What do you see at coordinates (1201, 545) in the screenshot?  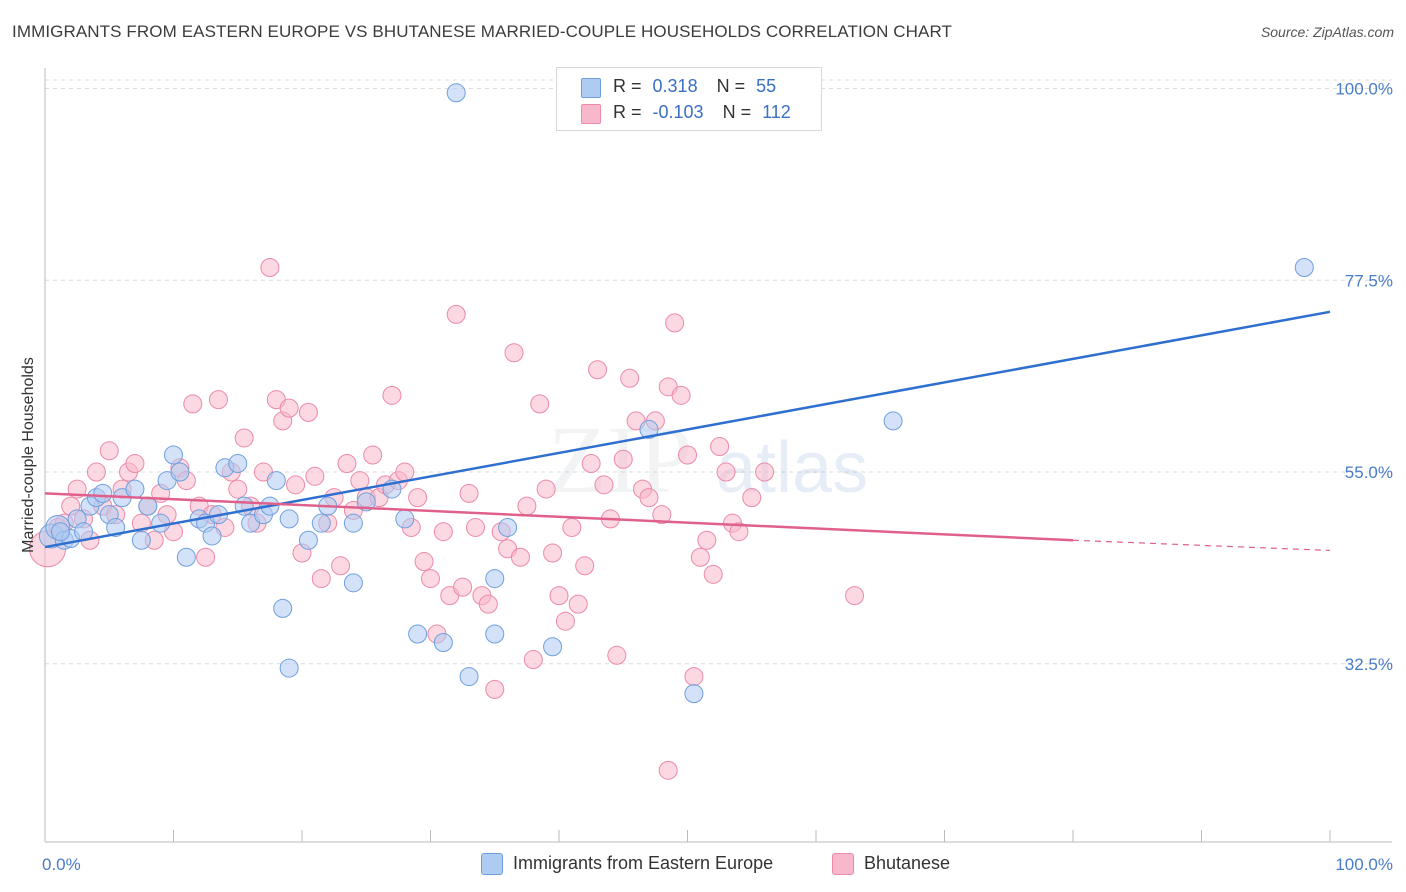 I see `trendline-bhutanese-extension` at bounding box center [1201, 545].